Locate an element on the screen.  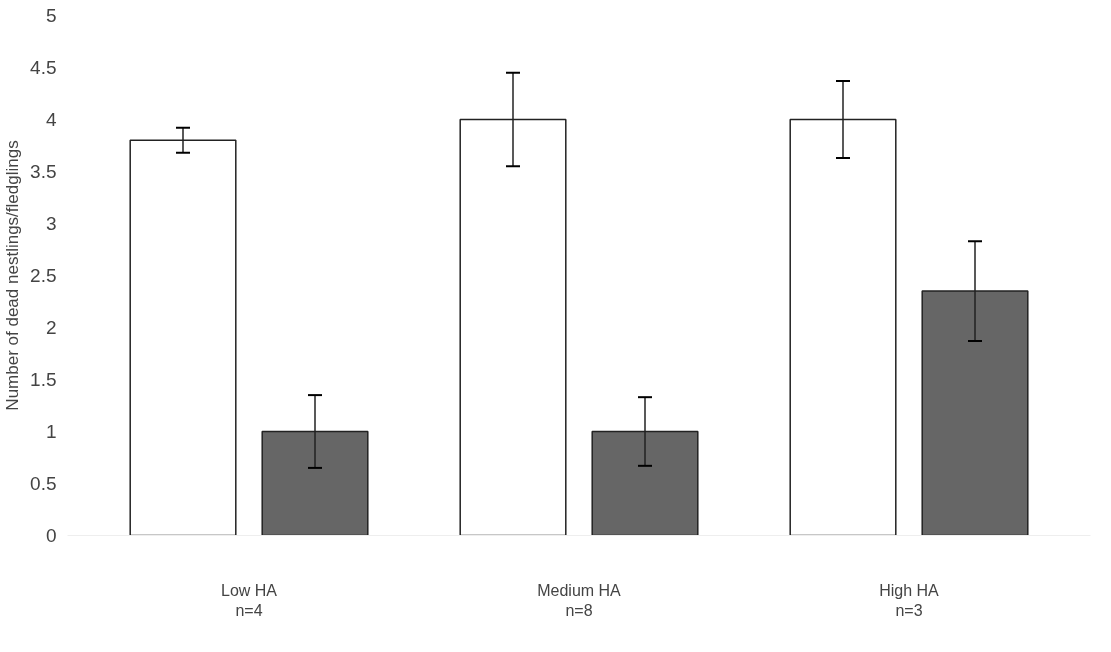
y-tick-label: 2.5 is located at coordinates (43, 275).